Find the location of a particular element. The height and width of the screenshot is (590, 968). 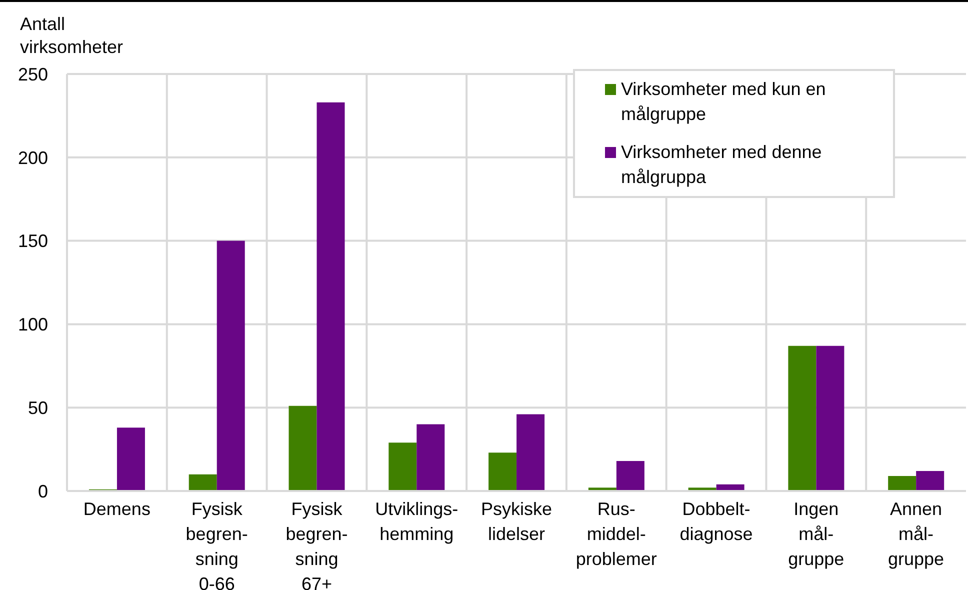

x-tick-label: Demens is located at coordinates (116, 509).